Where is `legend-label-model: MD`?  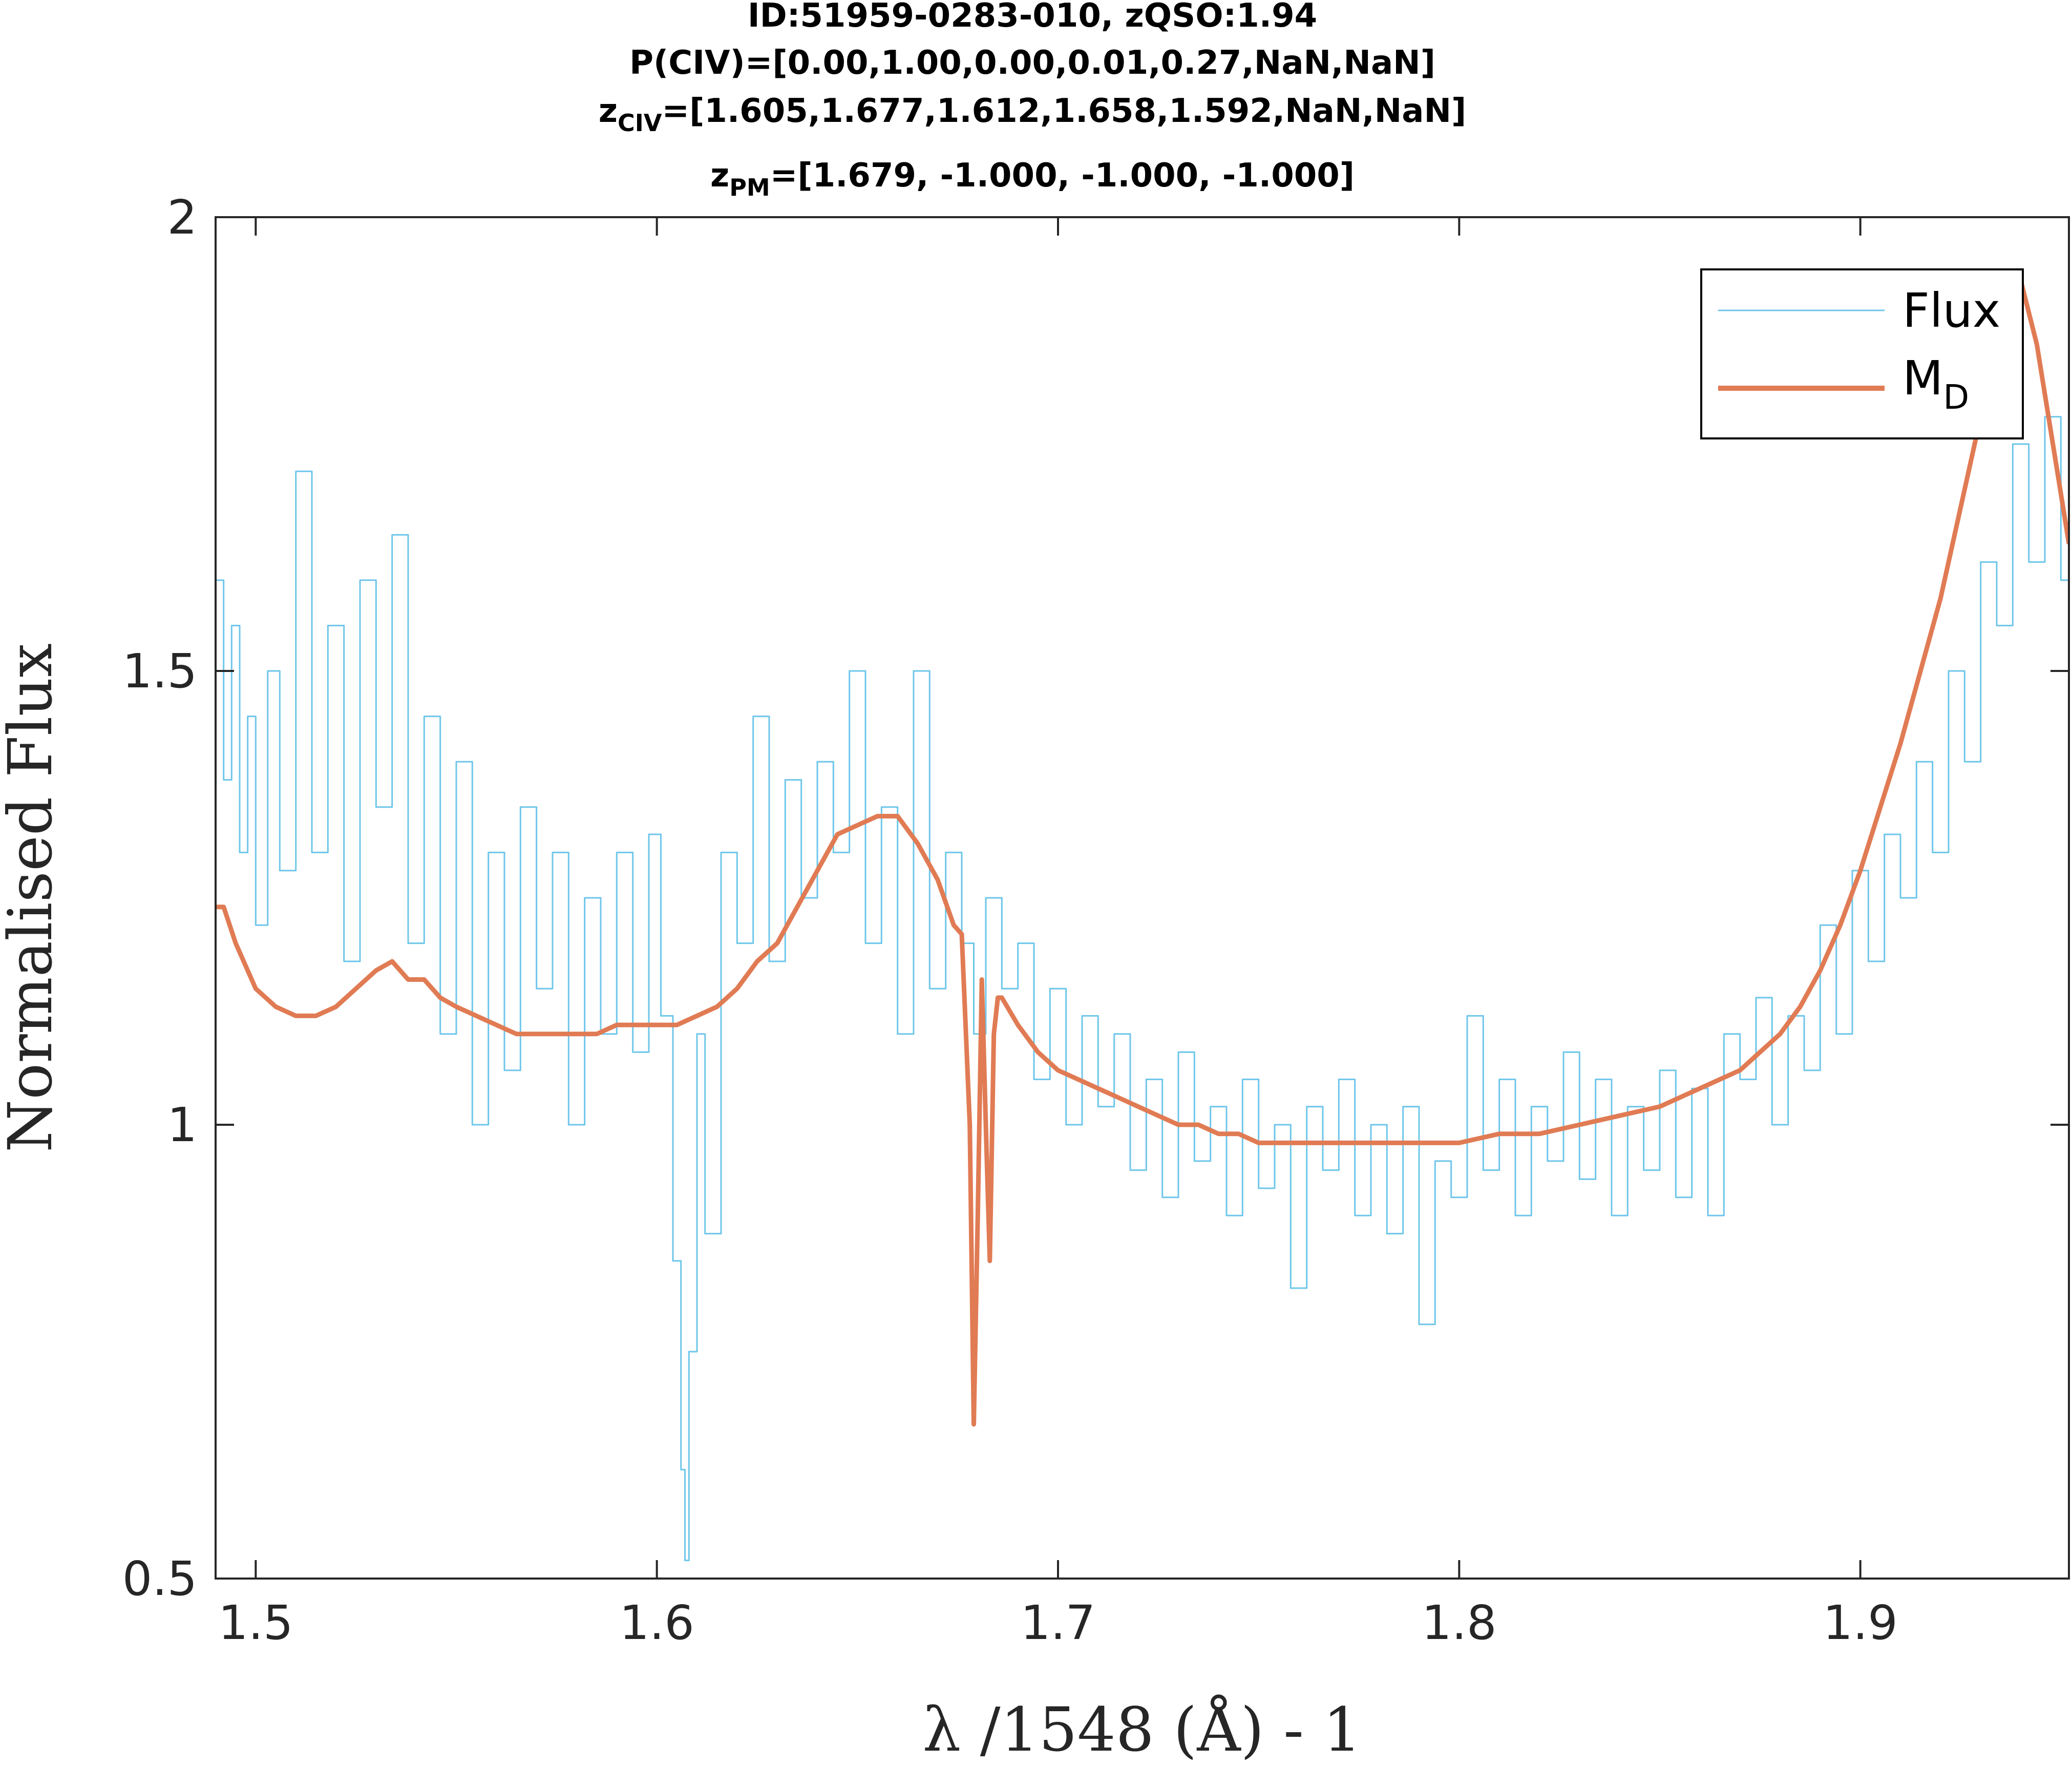
legend-label-model: MD is located at coordinates (1935, 384).